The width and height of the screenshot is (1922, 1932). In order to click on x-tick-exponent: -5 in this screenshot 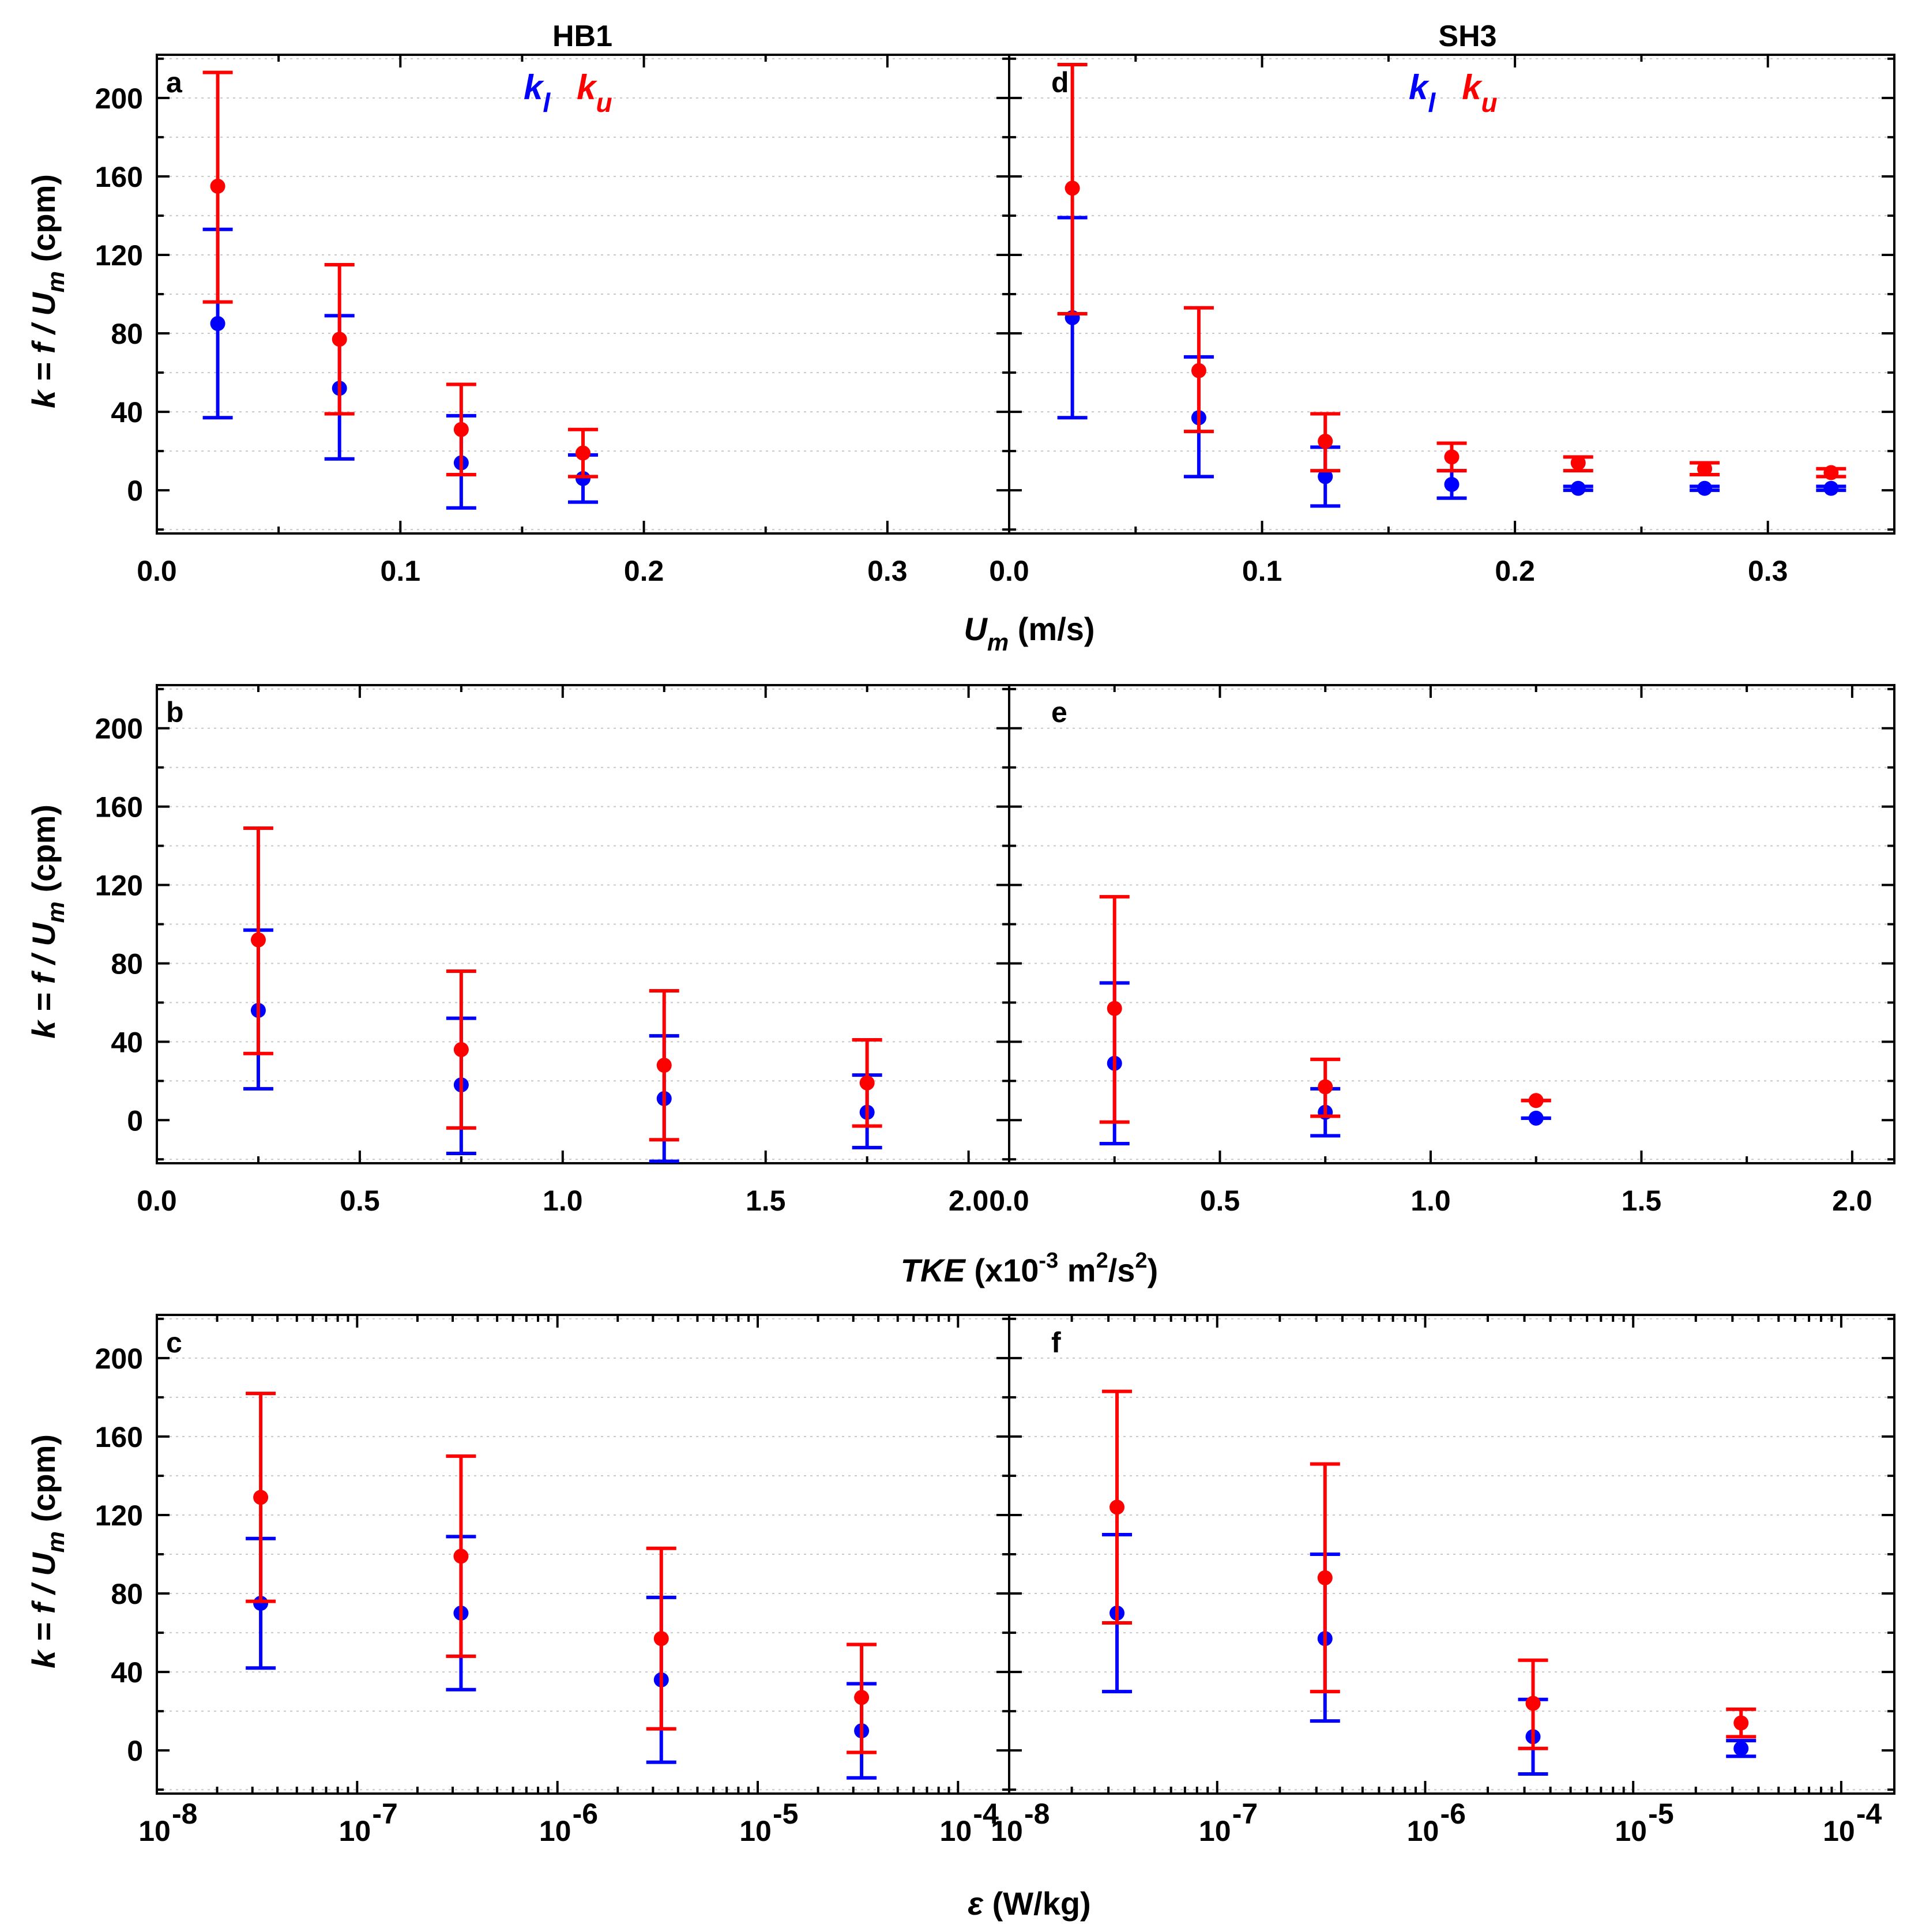, I will do `click(785, 1814)`.